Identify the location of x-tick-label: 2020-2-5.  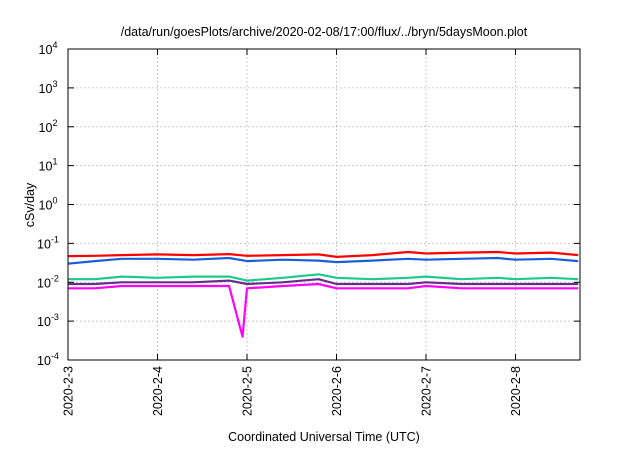
(248, 391).